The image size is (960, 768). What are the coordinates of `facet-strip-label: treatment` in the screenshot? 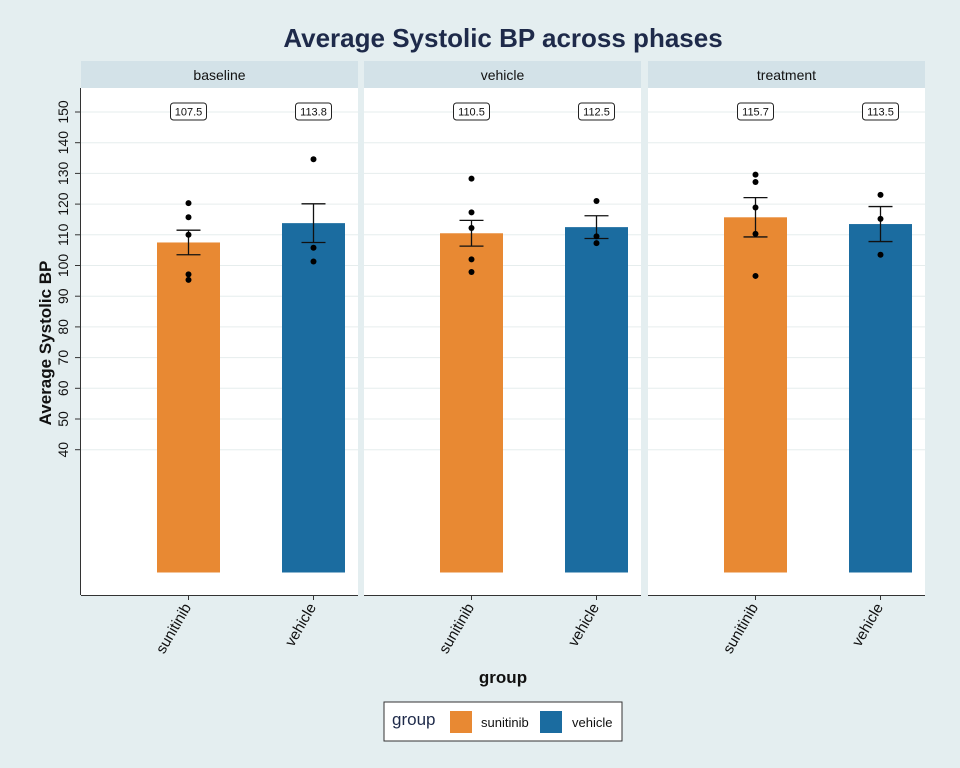 It's located at (786, 75).